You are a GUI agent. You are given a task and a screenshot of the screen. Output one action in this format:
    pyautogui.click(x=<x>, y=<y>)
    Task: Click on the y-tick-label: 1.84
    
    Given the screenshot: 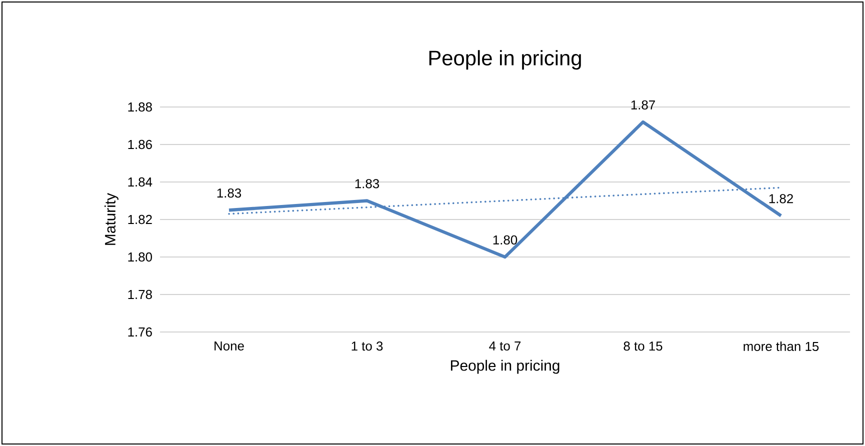 What is the action you would take?
    pyautogui.click(x=140, y=182)
    